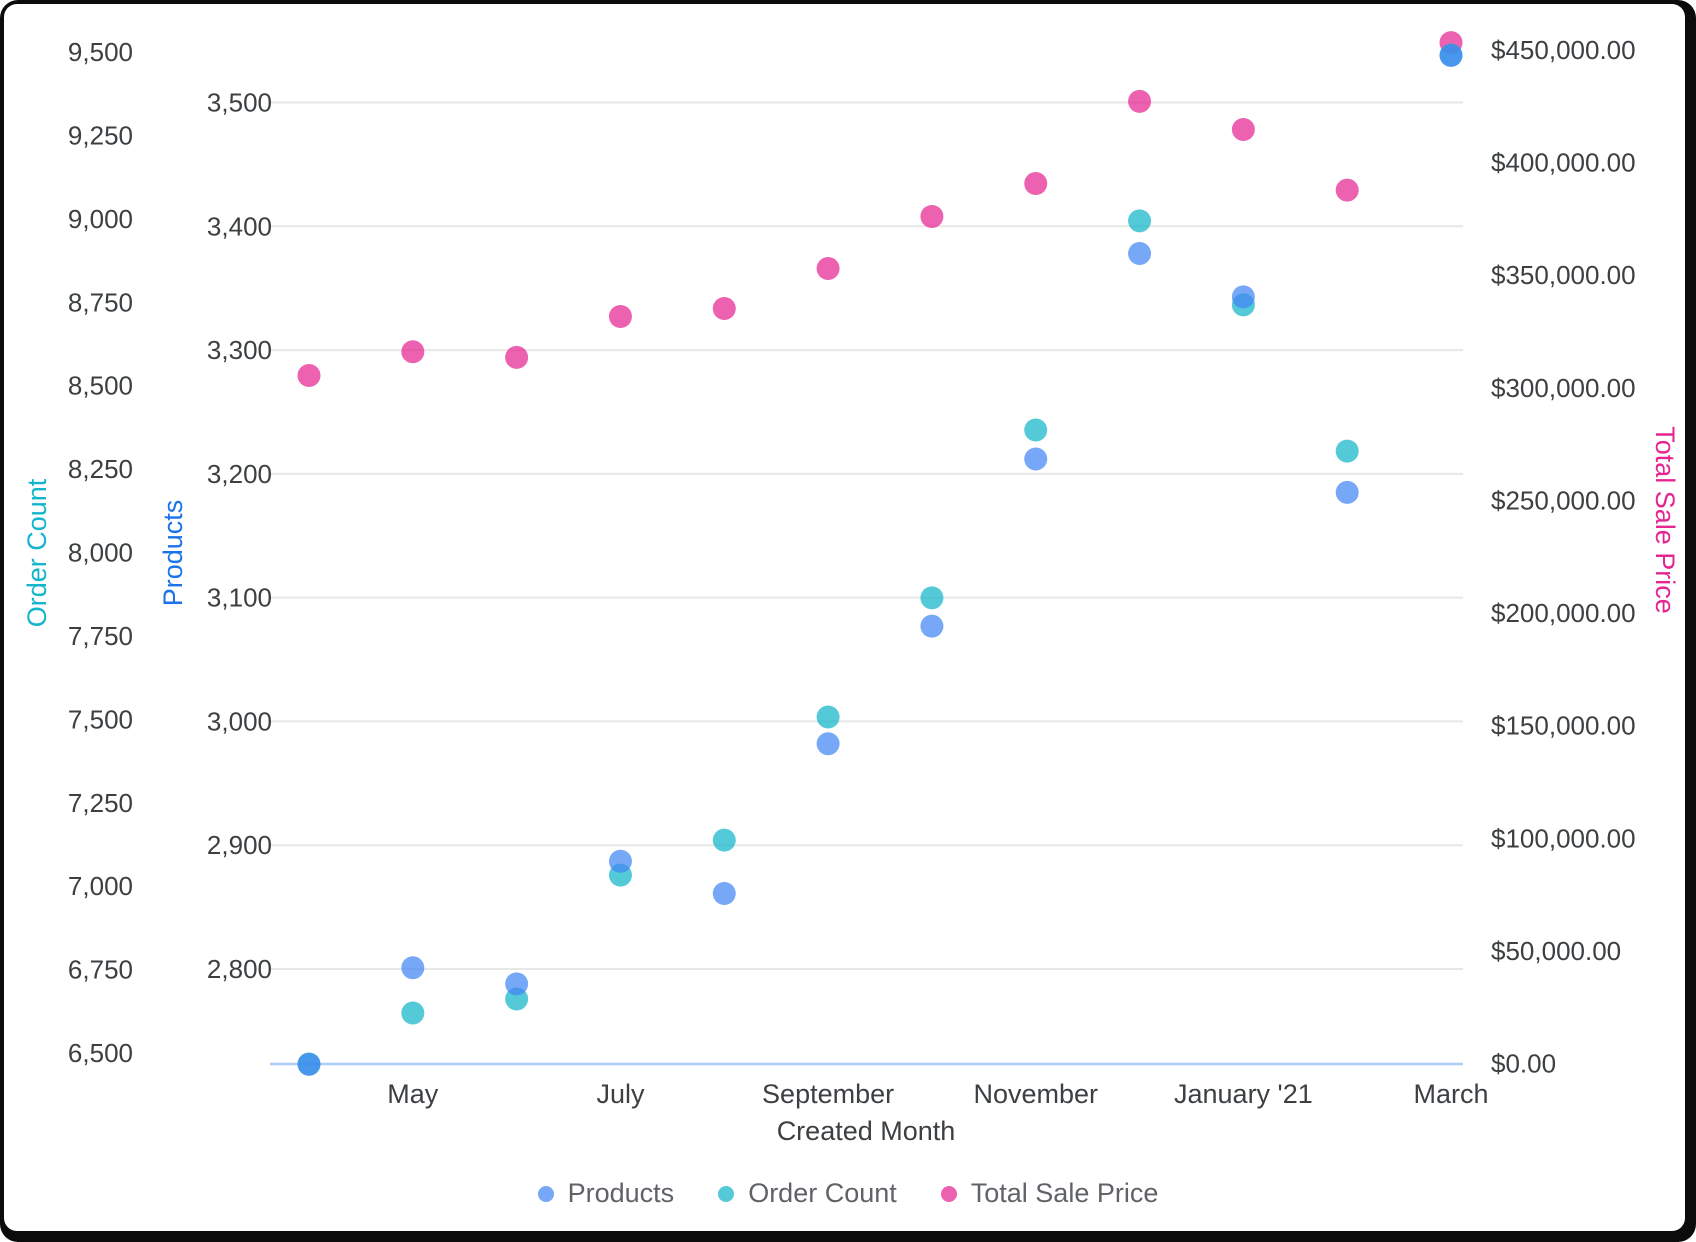 The height and width of the screenshot is (1242, 1696). What do you see at coordinates (1035, 1094) in the screenshot?
I see `month-tick-label: November` at bounding box center [1035, 1094].